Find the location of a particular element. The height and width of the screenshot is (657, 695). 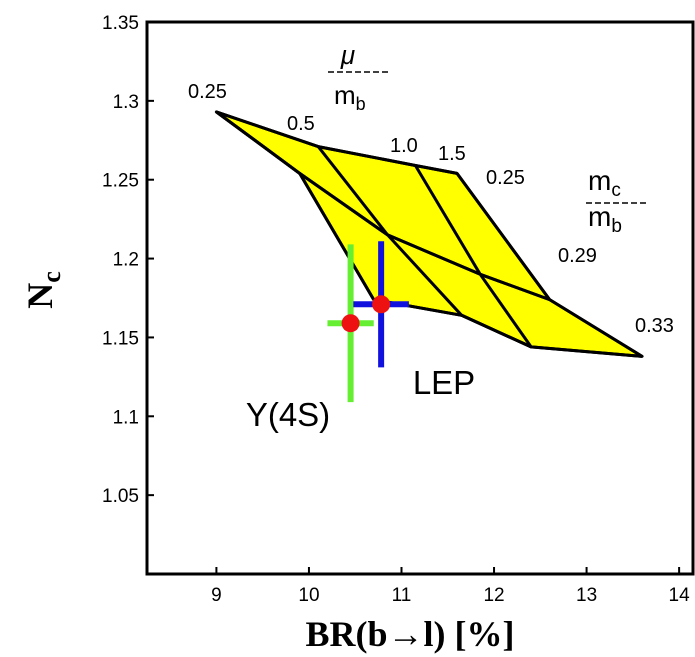

y-tick-label: 1.05 is located at coordinates (120, 496).